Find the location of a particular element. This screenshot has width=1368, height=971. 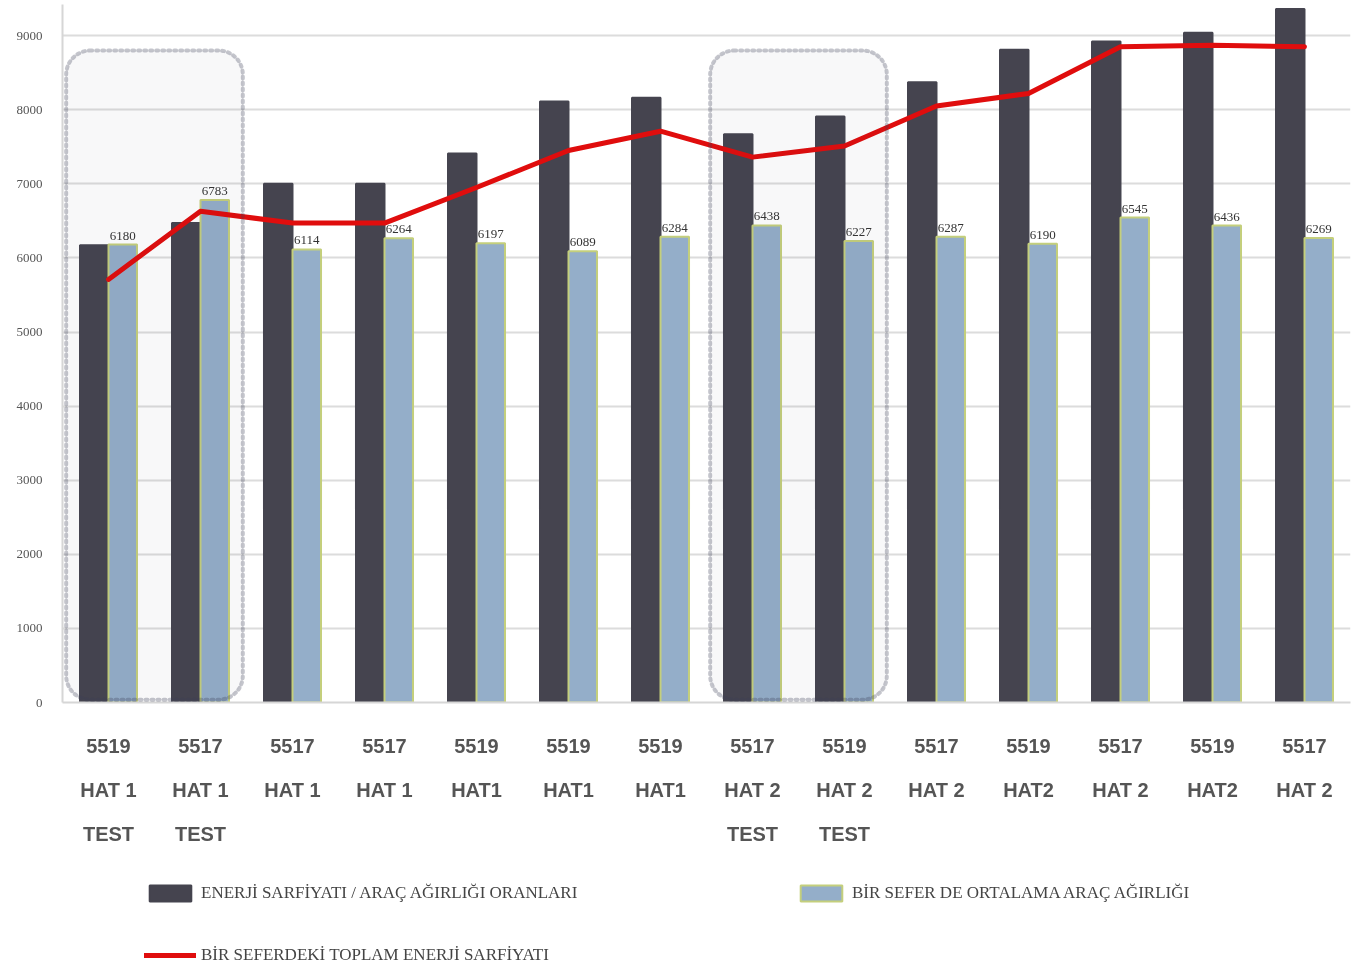

data-label: 6264 is located at coordinates (399, 229).